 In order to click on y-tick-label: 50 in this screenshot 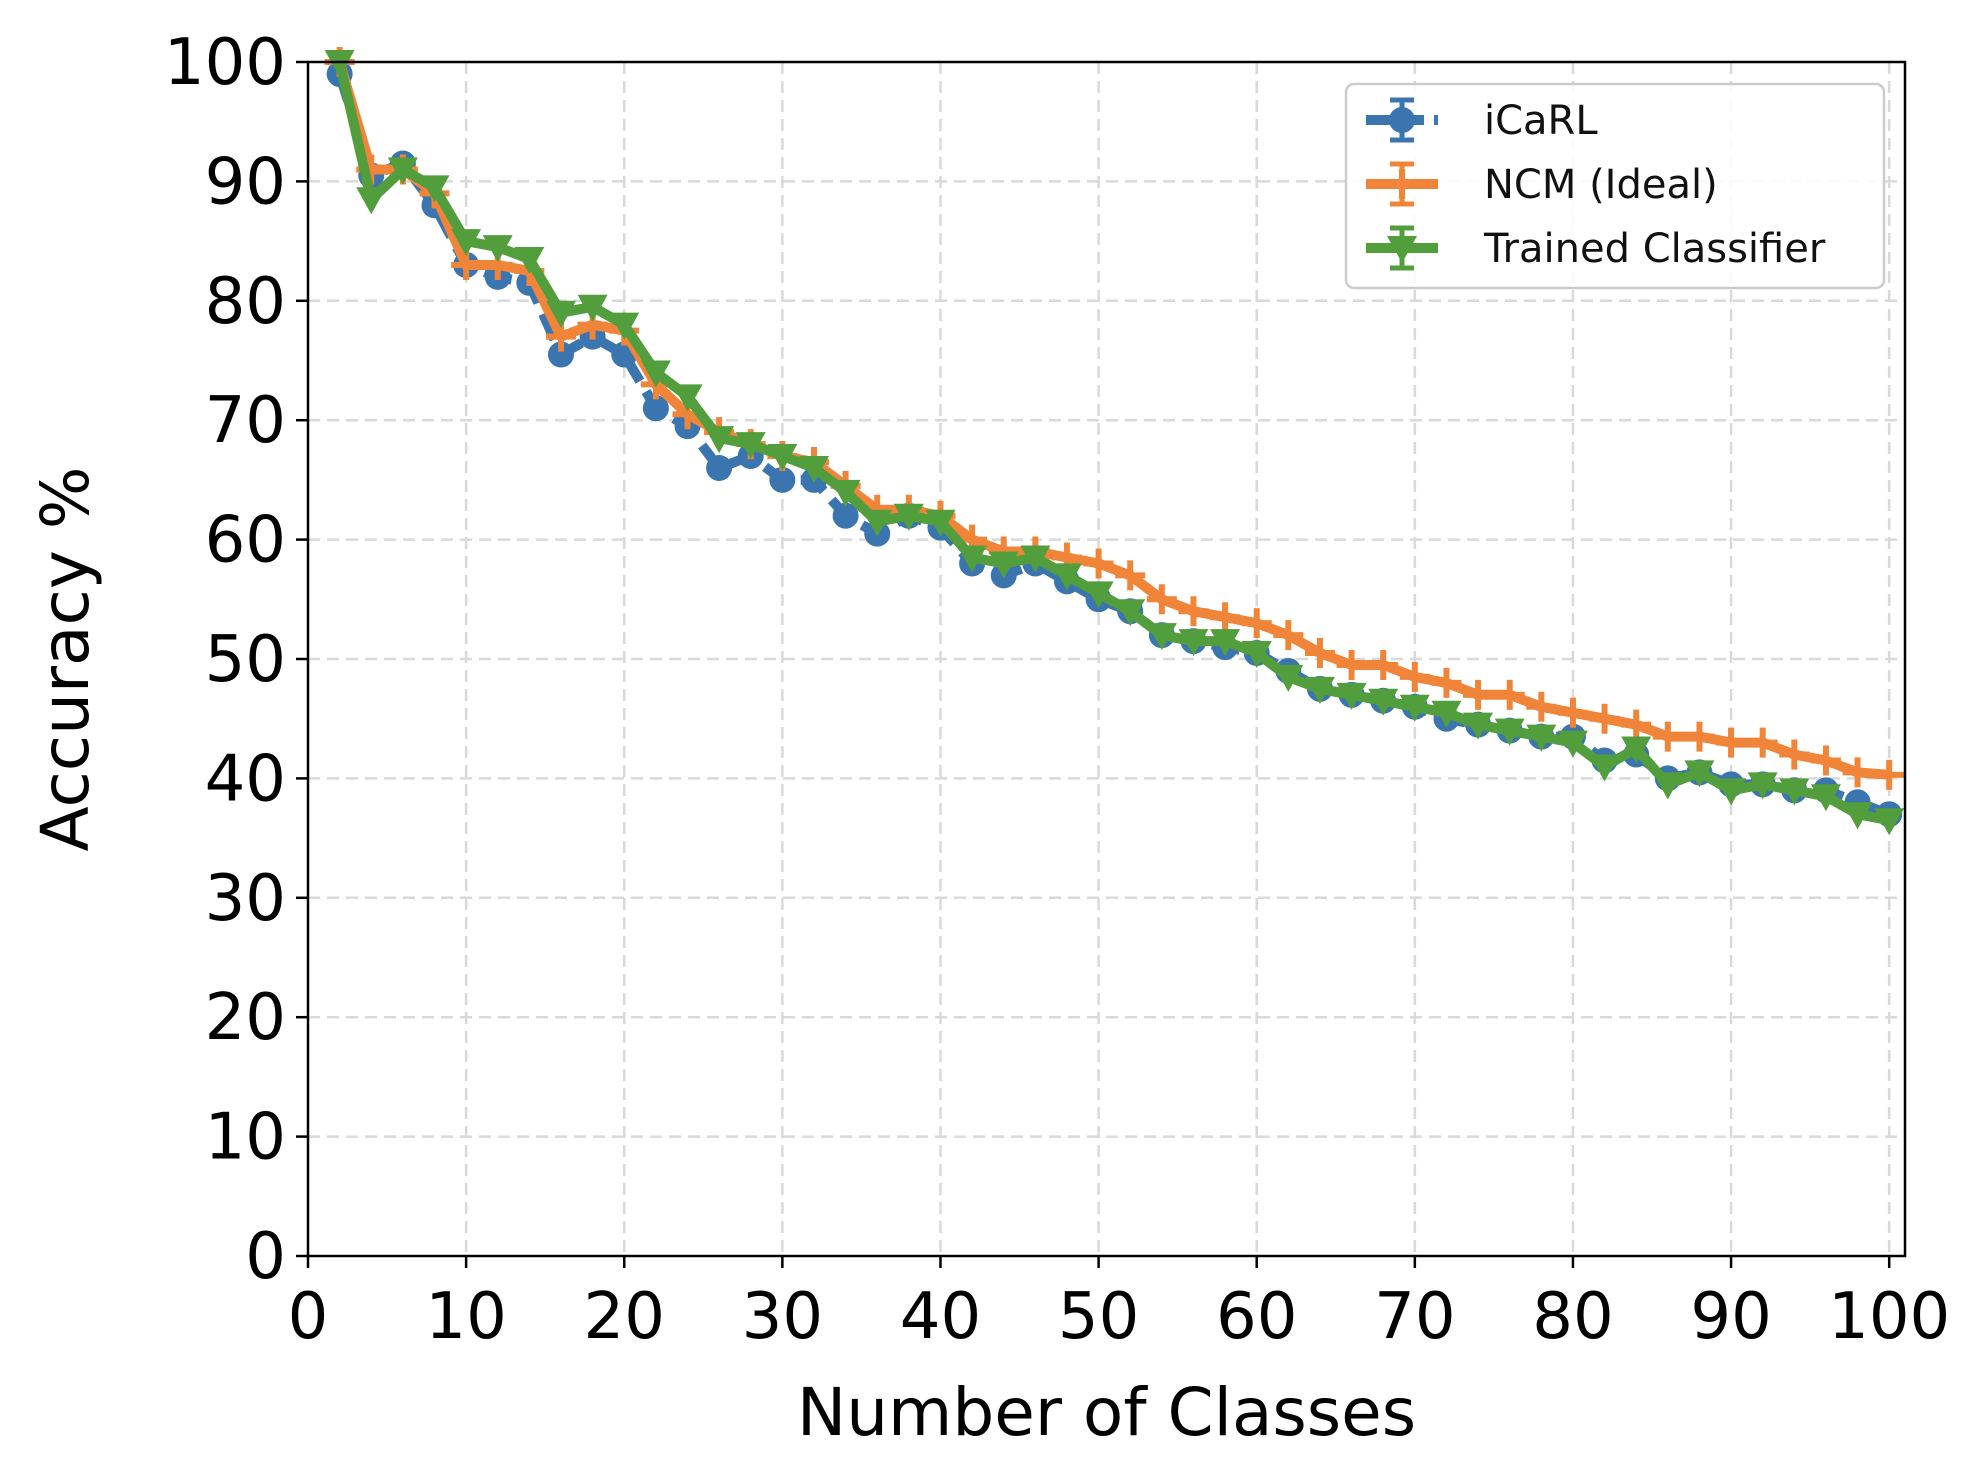, I will do `click(245, 660)`.